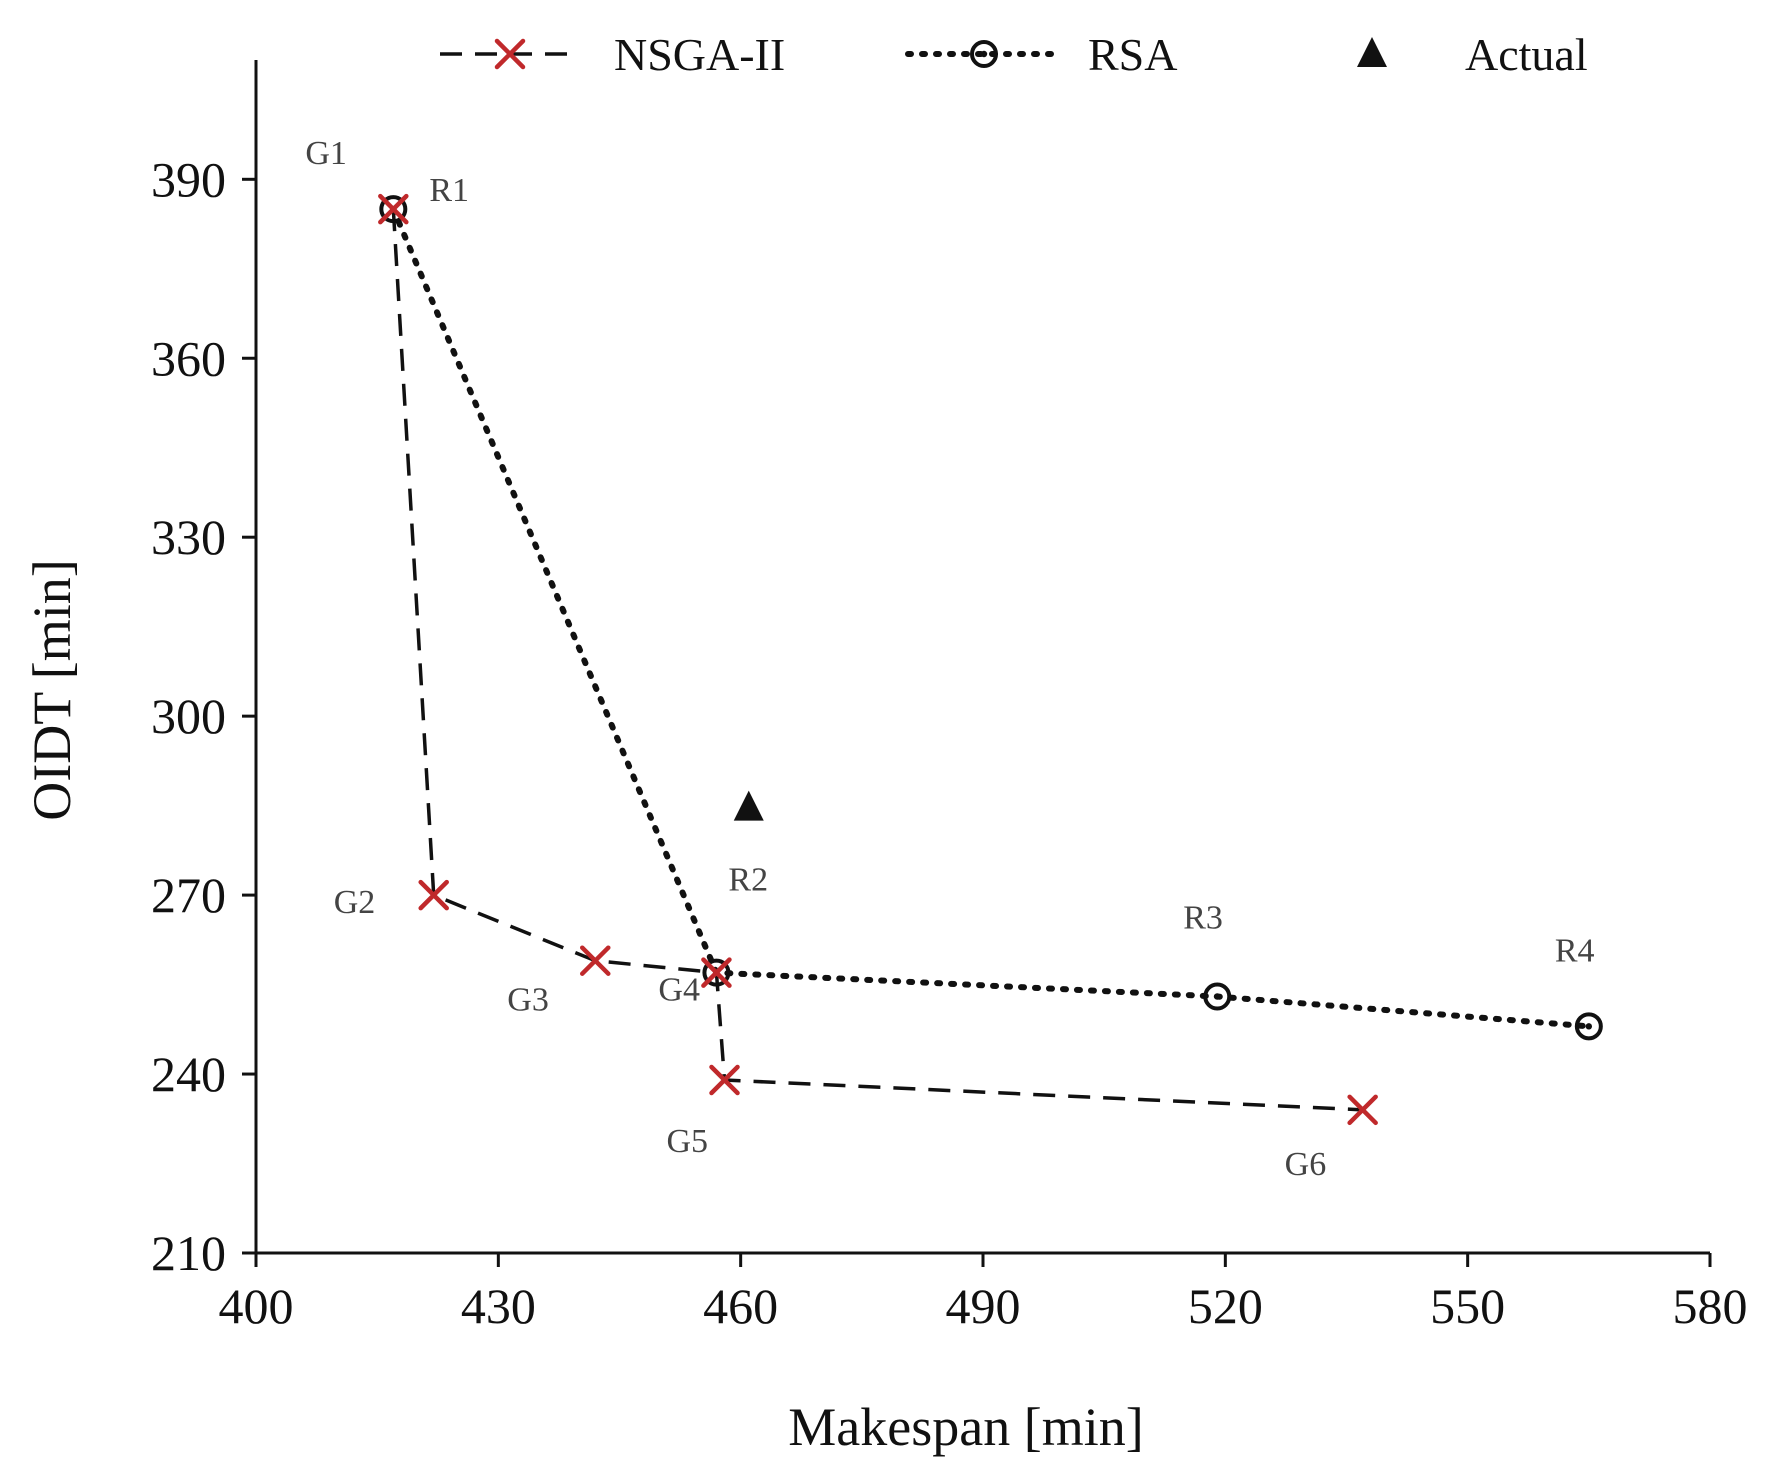 The height and width of the screenshot is (1475, 1769). I want to click on nsga-ii-point-g1, so click(393, 209).